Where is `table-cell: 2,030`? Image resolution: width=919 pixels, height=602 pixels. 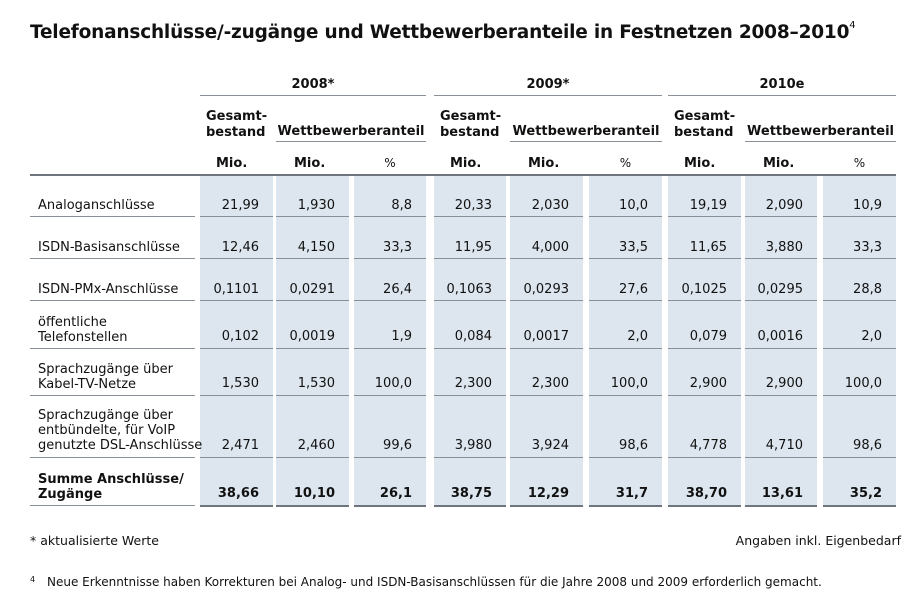
table-cell: 2,030 is located at coordinates (550, 205).